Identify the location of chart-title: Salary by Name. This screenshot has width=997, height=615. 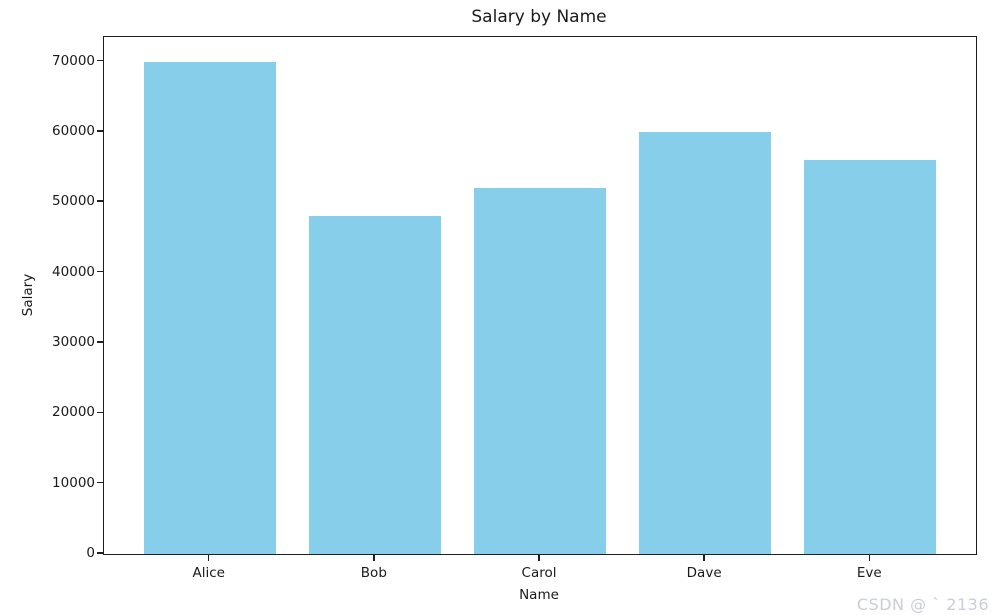
(539, 17).